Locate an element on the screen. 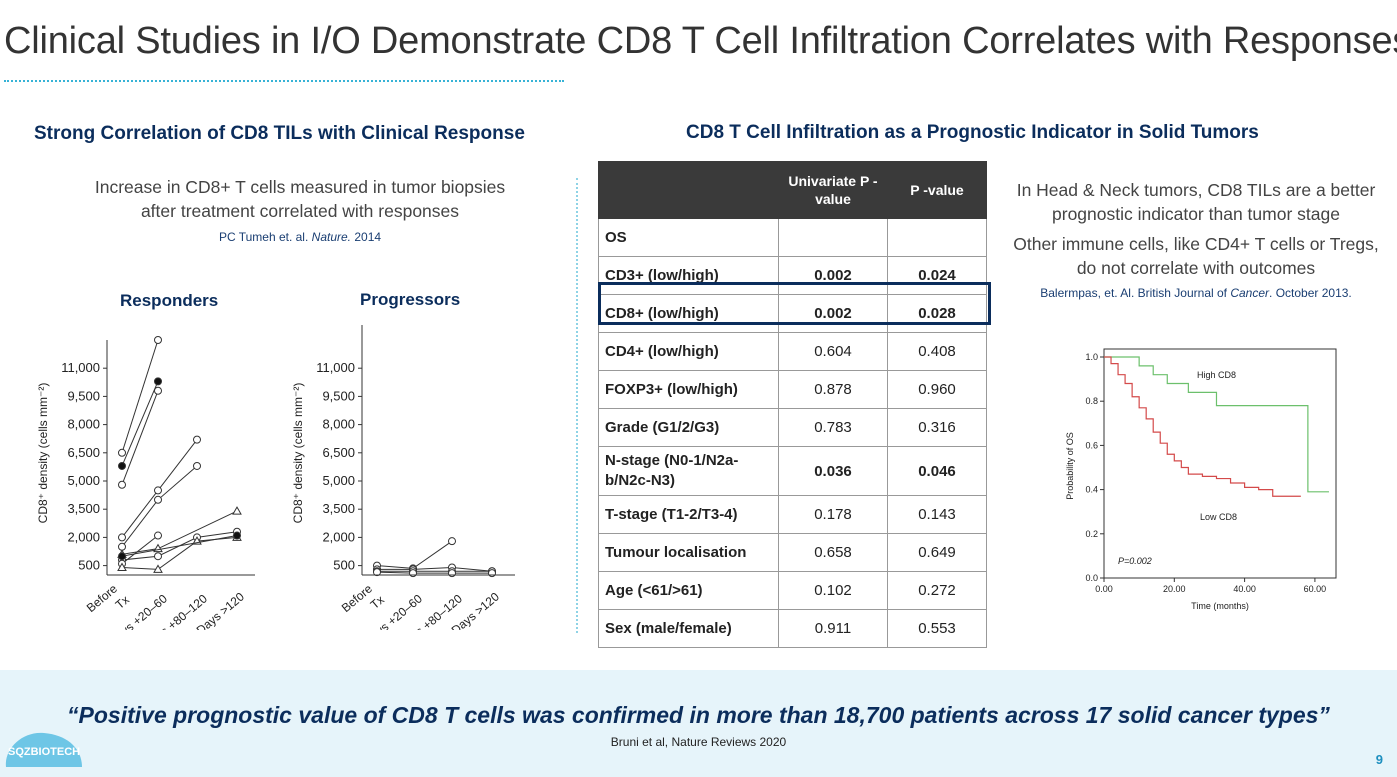  table-header-univariate: Univariate P -value is located at coordinates (833, 190).